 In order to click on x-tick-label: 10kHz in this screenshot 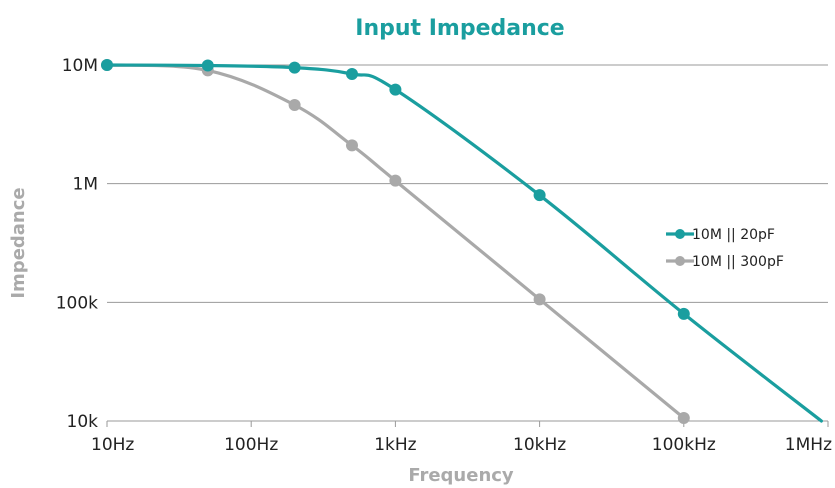, I will do `click(539, 445)`.